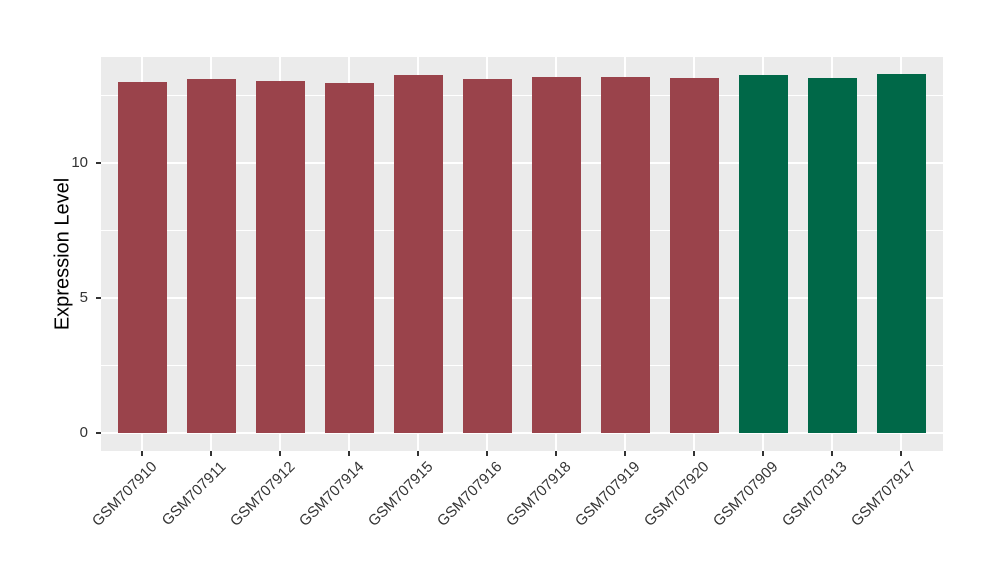  I want to click on bar-GSM707909, so click(763, 254).